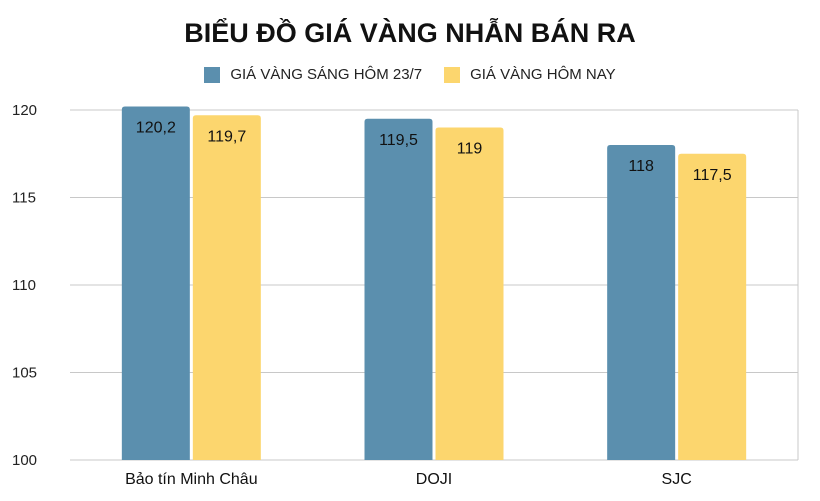  Describe the element at coordinates (434, 479) in the screenshot. I see `x-category-label-2: DOJI` at that location.